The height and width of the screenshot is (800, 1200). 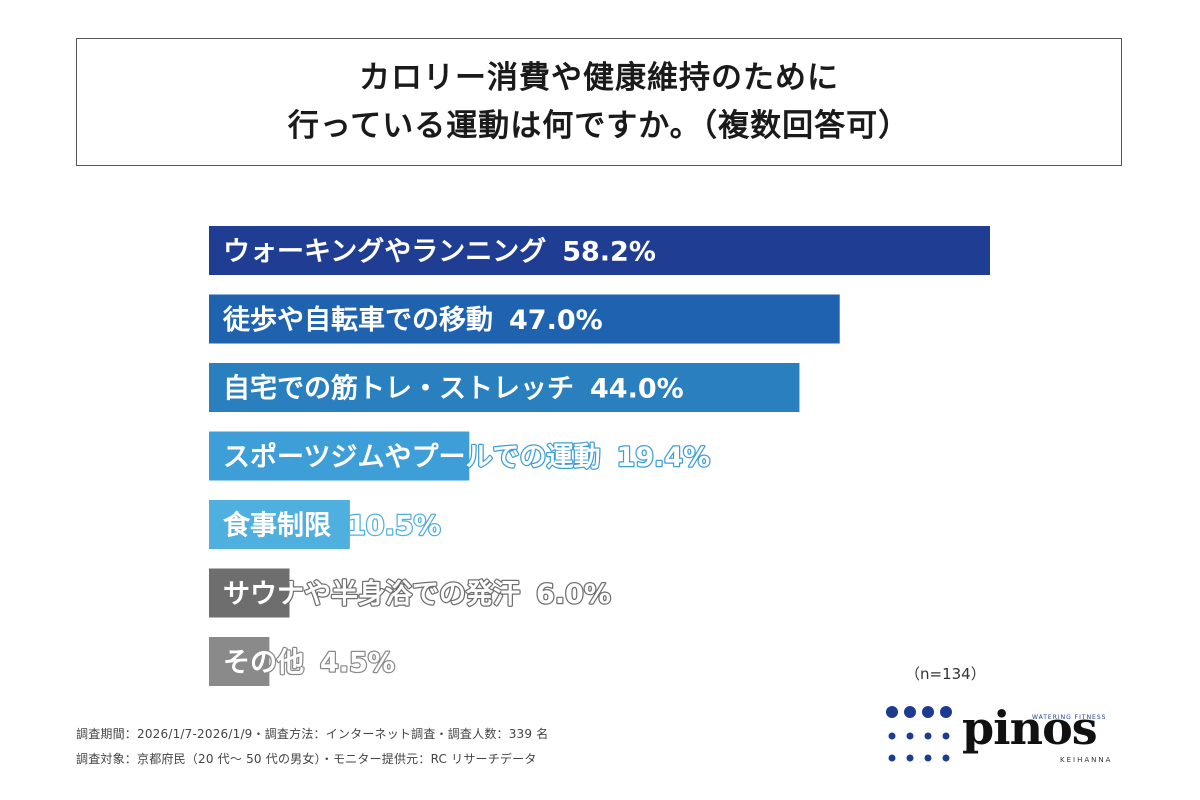 I want to click on category-label-2: 自宅での筋トレ・ストレッチ, so click(x=398, y=389).